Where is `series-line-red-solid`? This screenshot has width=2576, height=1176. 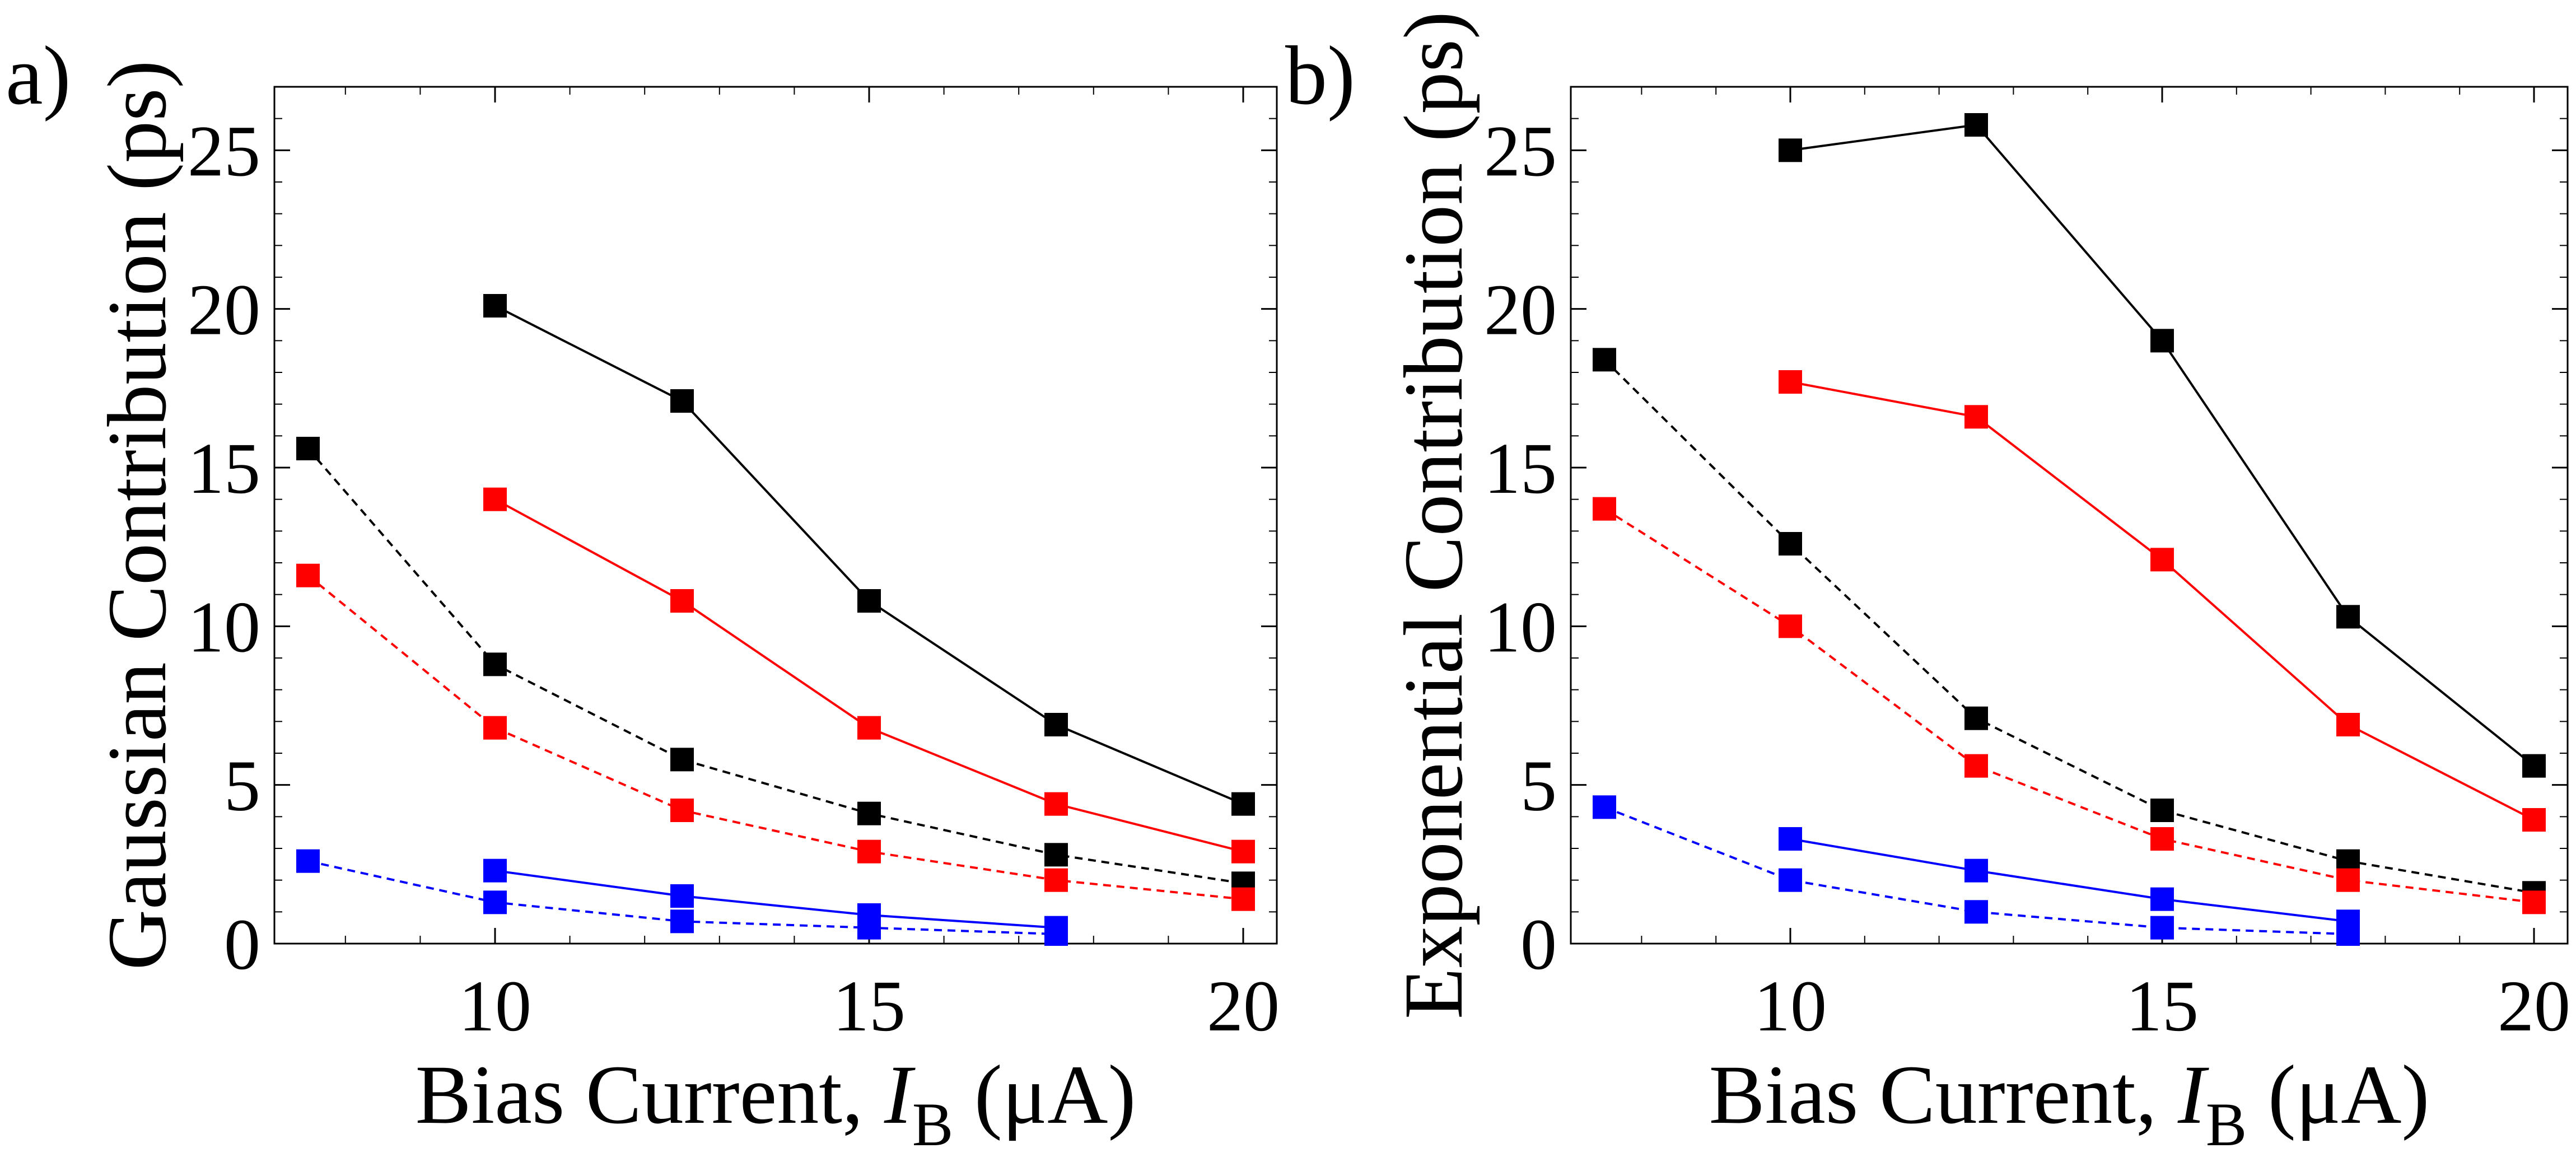 series-line-red-solid is located at coordinates (869, 676).